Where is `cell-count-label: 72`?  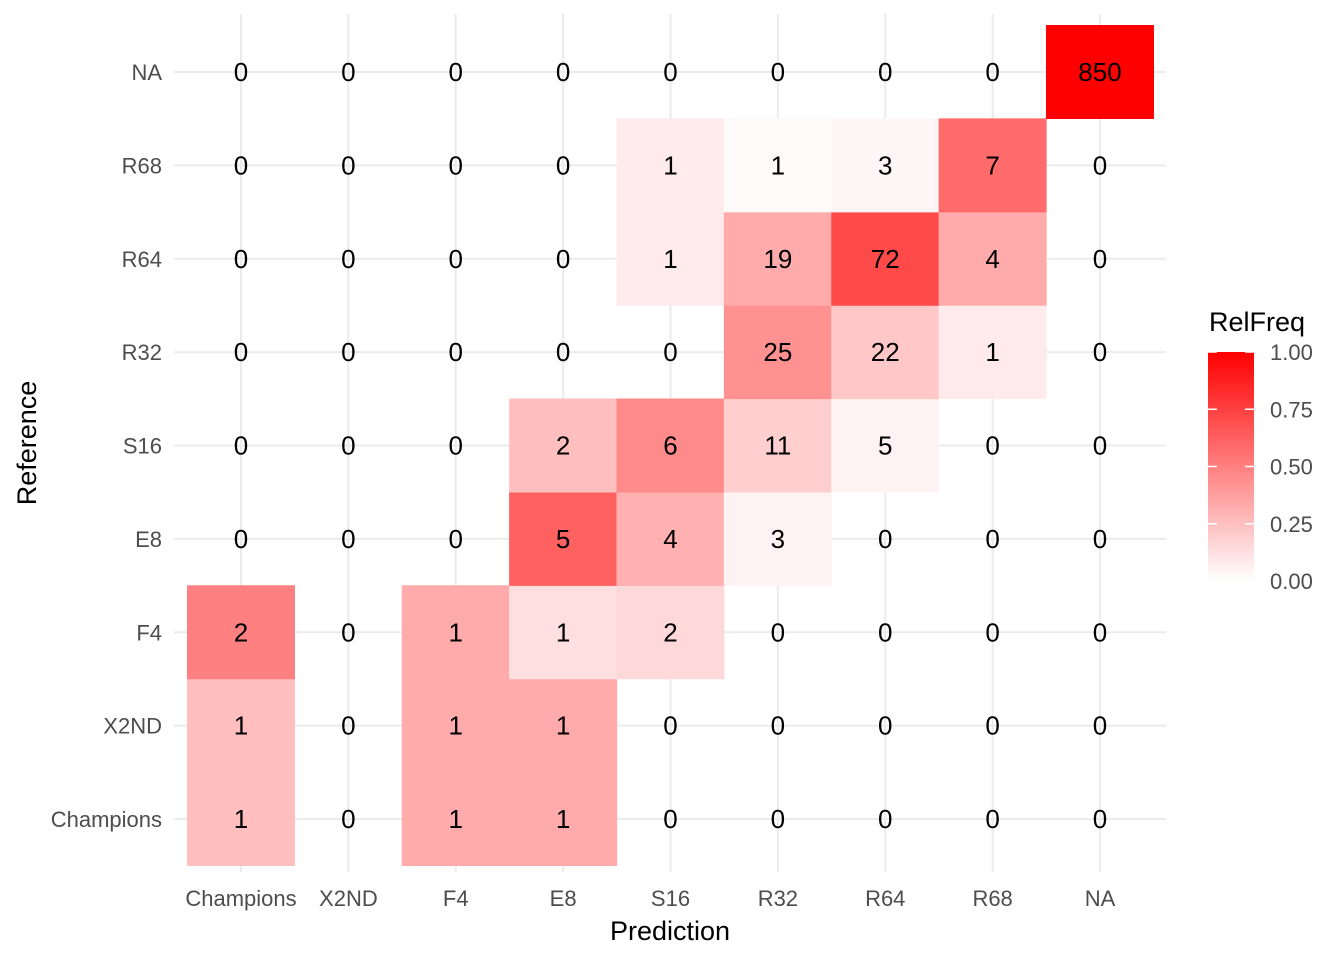
cell-count-label: 72 is located at coordinates (885, 259).